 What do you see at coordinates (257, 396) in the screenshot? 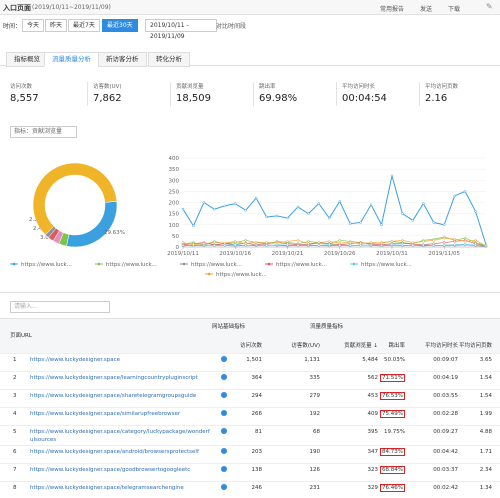
I see `cell-value: 294` at bounding box center [257, 396].